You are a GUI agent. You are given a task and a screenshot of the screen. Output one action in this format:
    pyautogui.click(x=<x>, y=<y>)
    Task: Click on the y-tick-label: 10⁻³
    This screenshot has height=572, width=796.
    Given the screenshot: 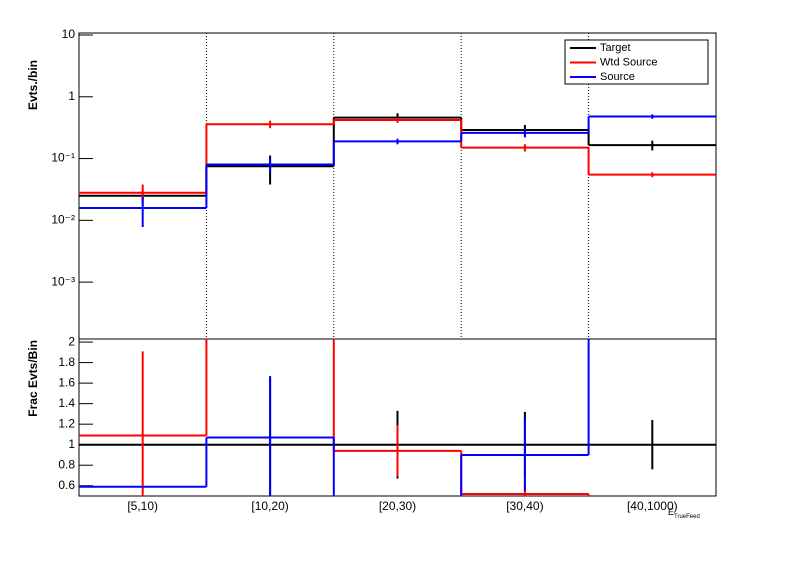 What is the action you would take?
    pyautogui.click(x=63, y=281)
    